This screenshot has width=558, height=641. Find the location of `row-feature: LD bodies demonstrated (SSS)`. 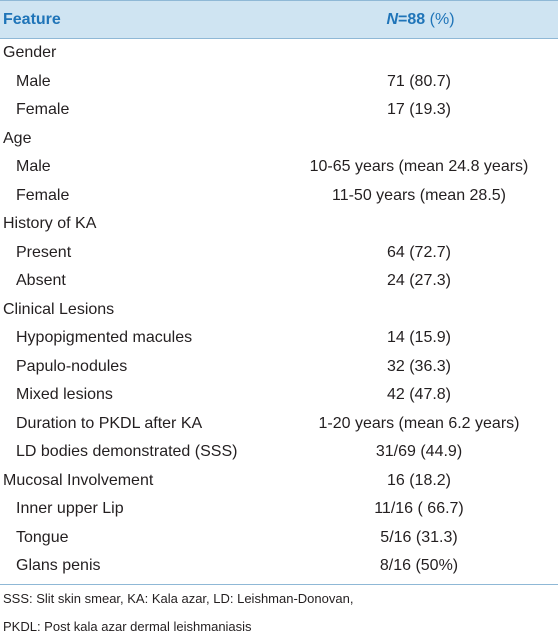

row-feature: LD bodies demonstrated (SSS) is located at coordinates (127, 452).